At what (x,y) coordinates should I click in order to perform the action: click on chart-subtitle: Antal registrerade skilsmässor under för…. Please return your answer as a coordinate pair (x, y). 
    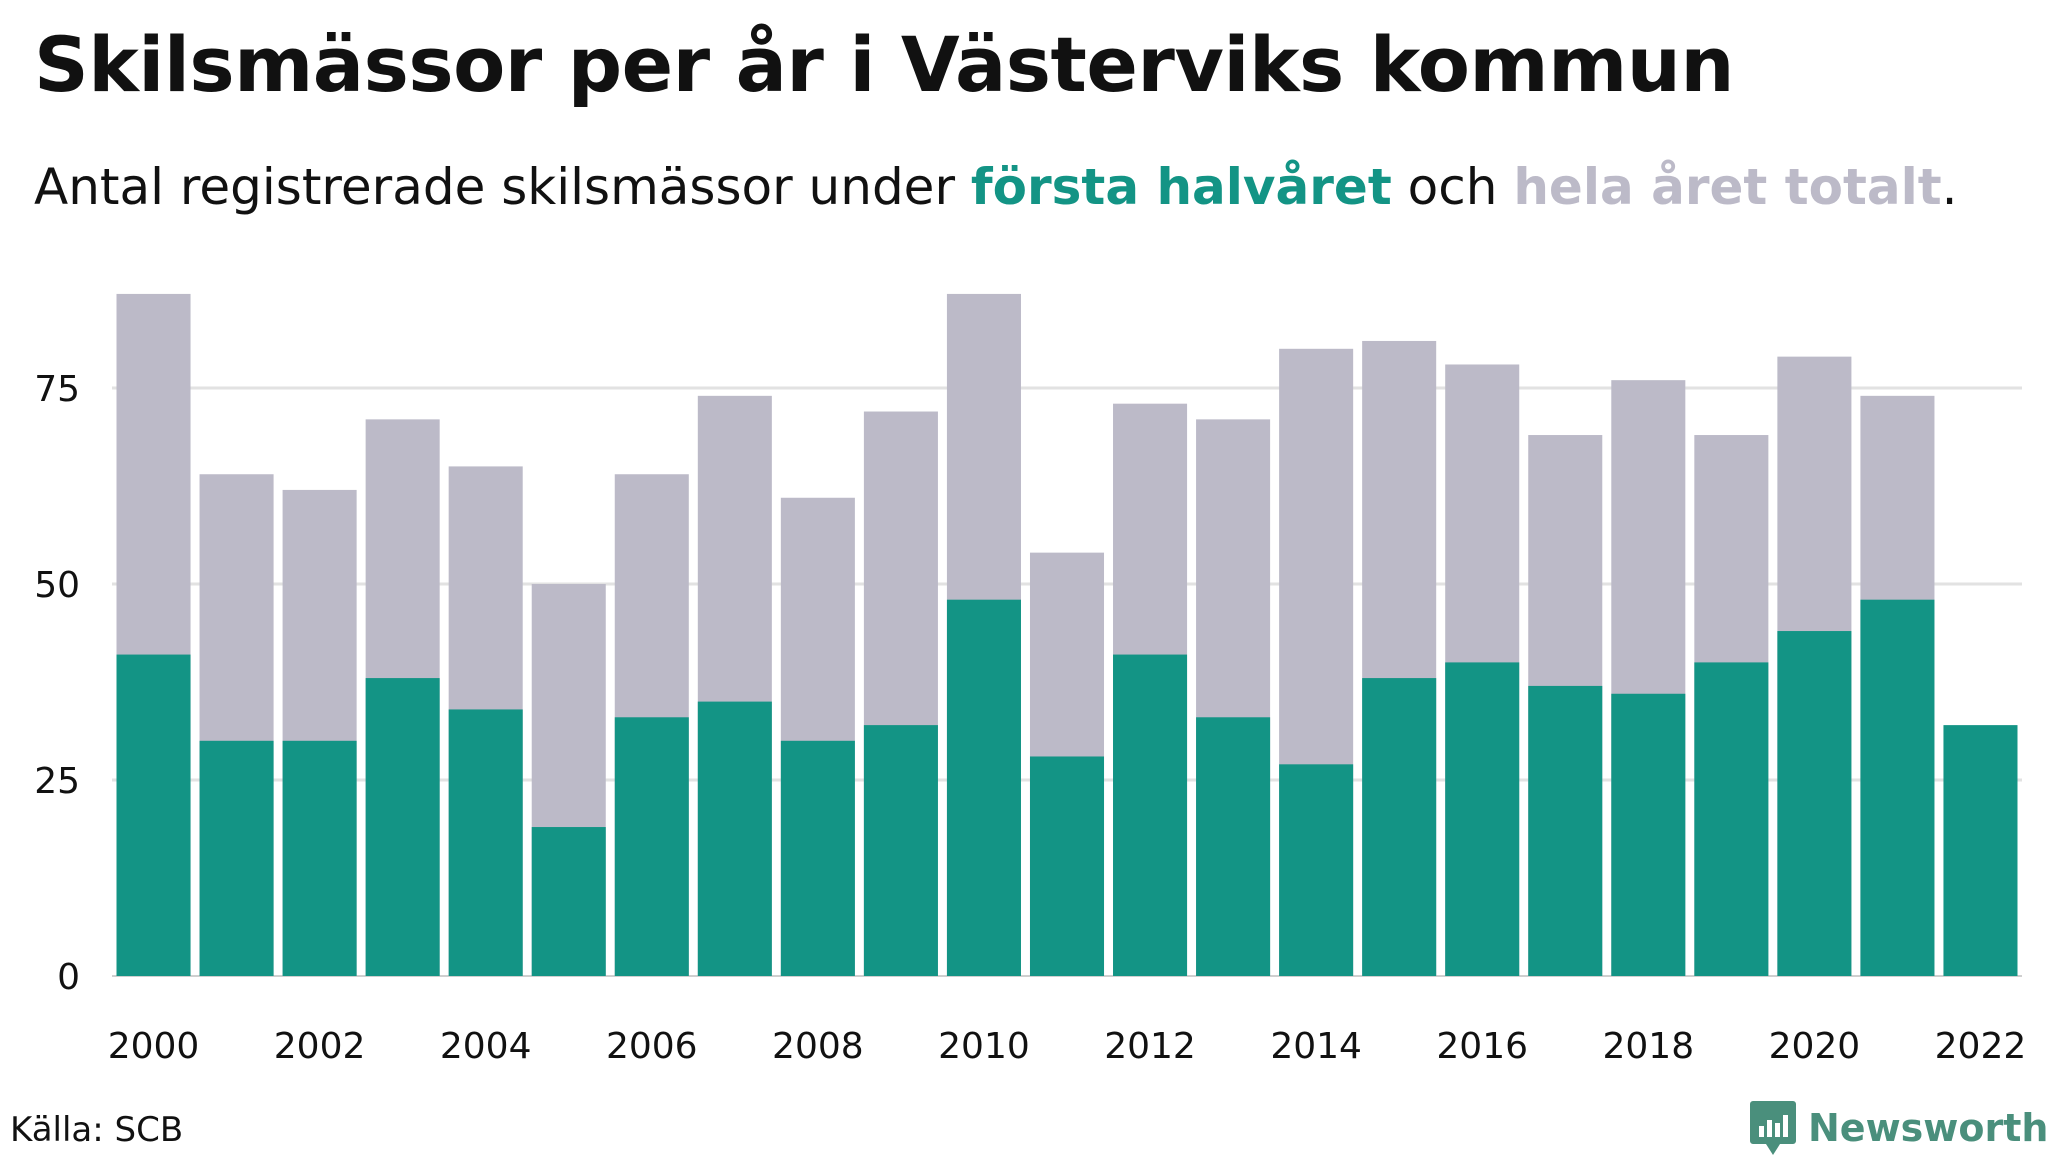
    Looking at the image, I should click on (996, 187).